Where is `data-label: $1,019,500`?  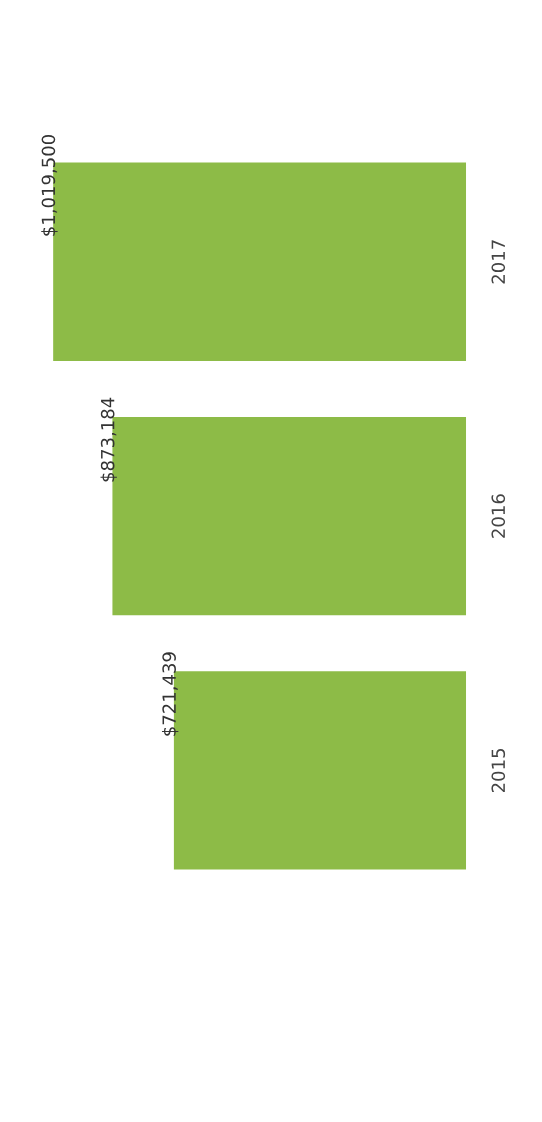
data-label: $1,019,500 is located at coordinates (49, 185).